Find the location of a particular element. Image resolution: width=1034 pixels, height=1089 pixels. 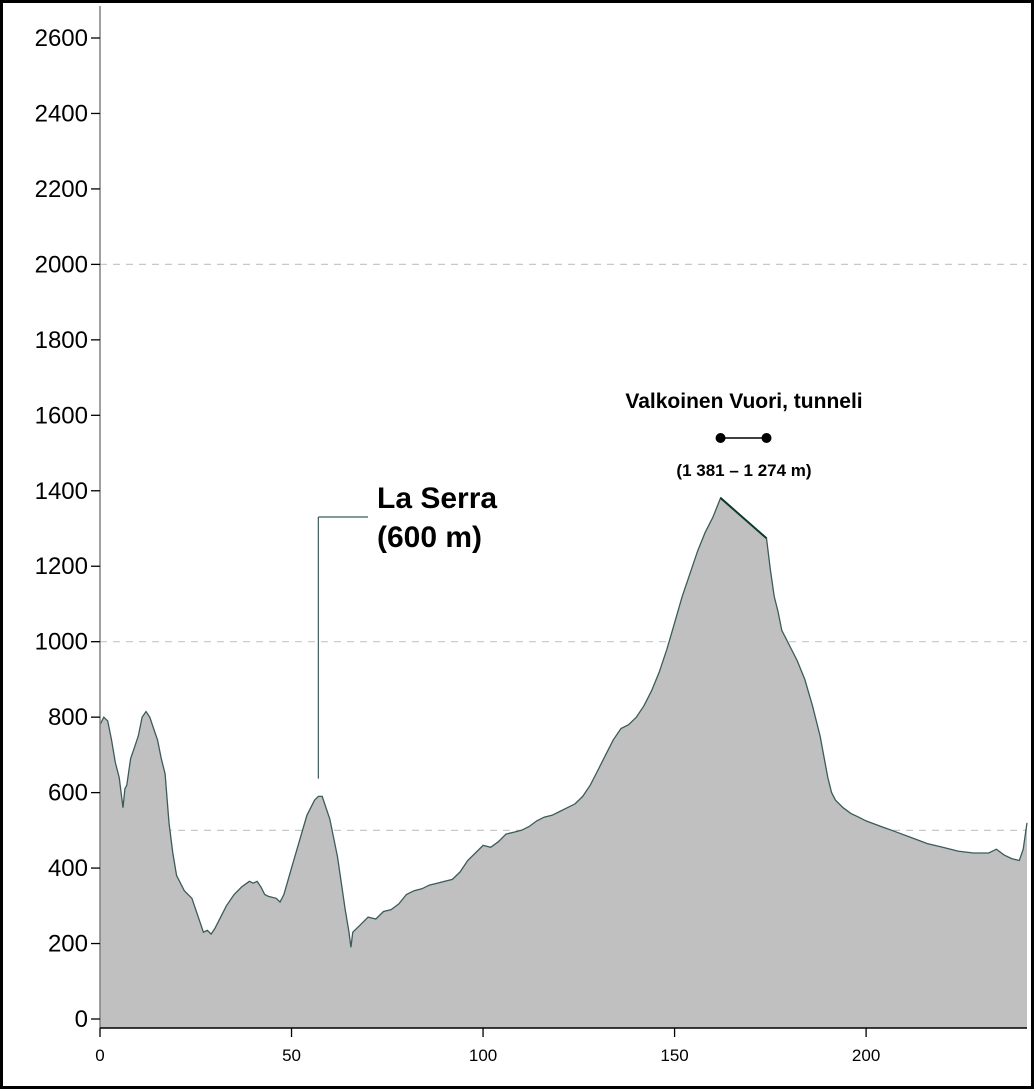

tunnel-start-marker is located at coordinates (720, 438).